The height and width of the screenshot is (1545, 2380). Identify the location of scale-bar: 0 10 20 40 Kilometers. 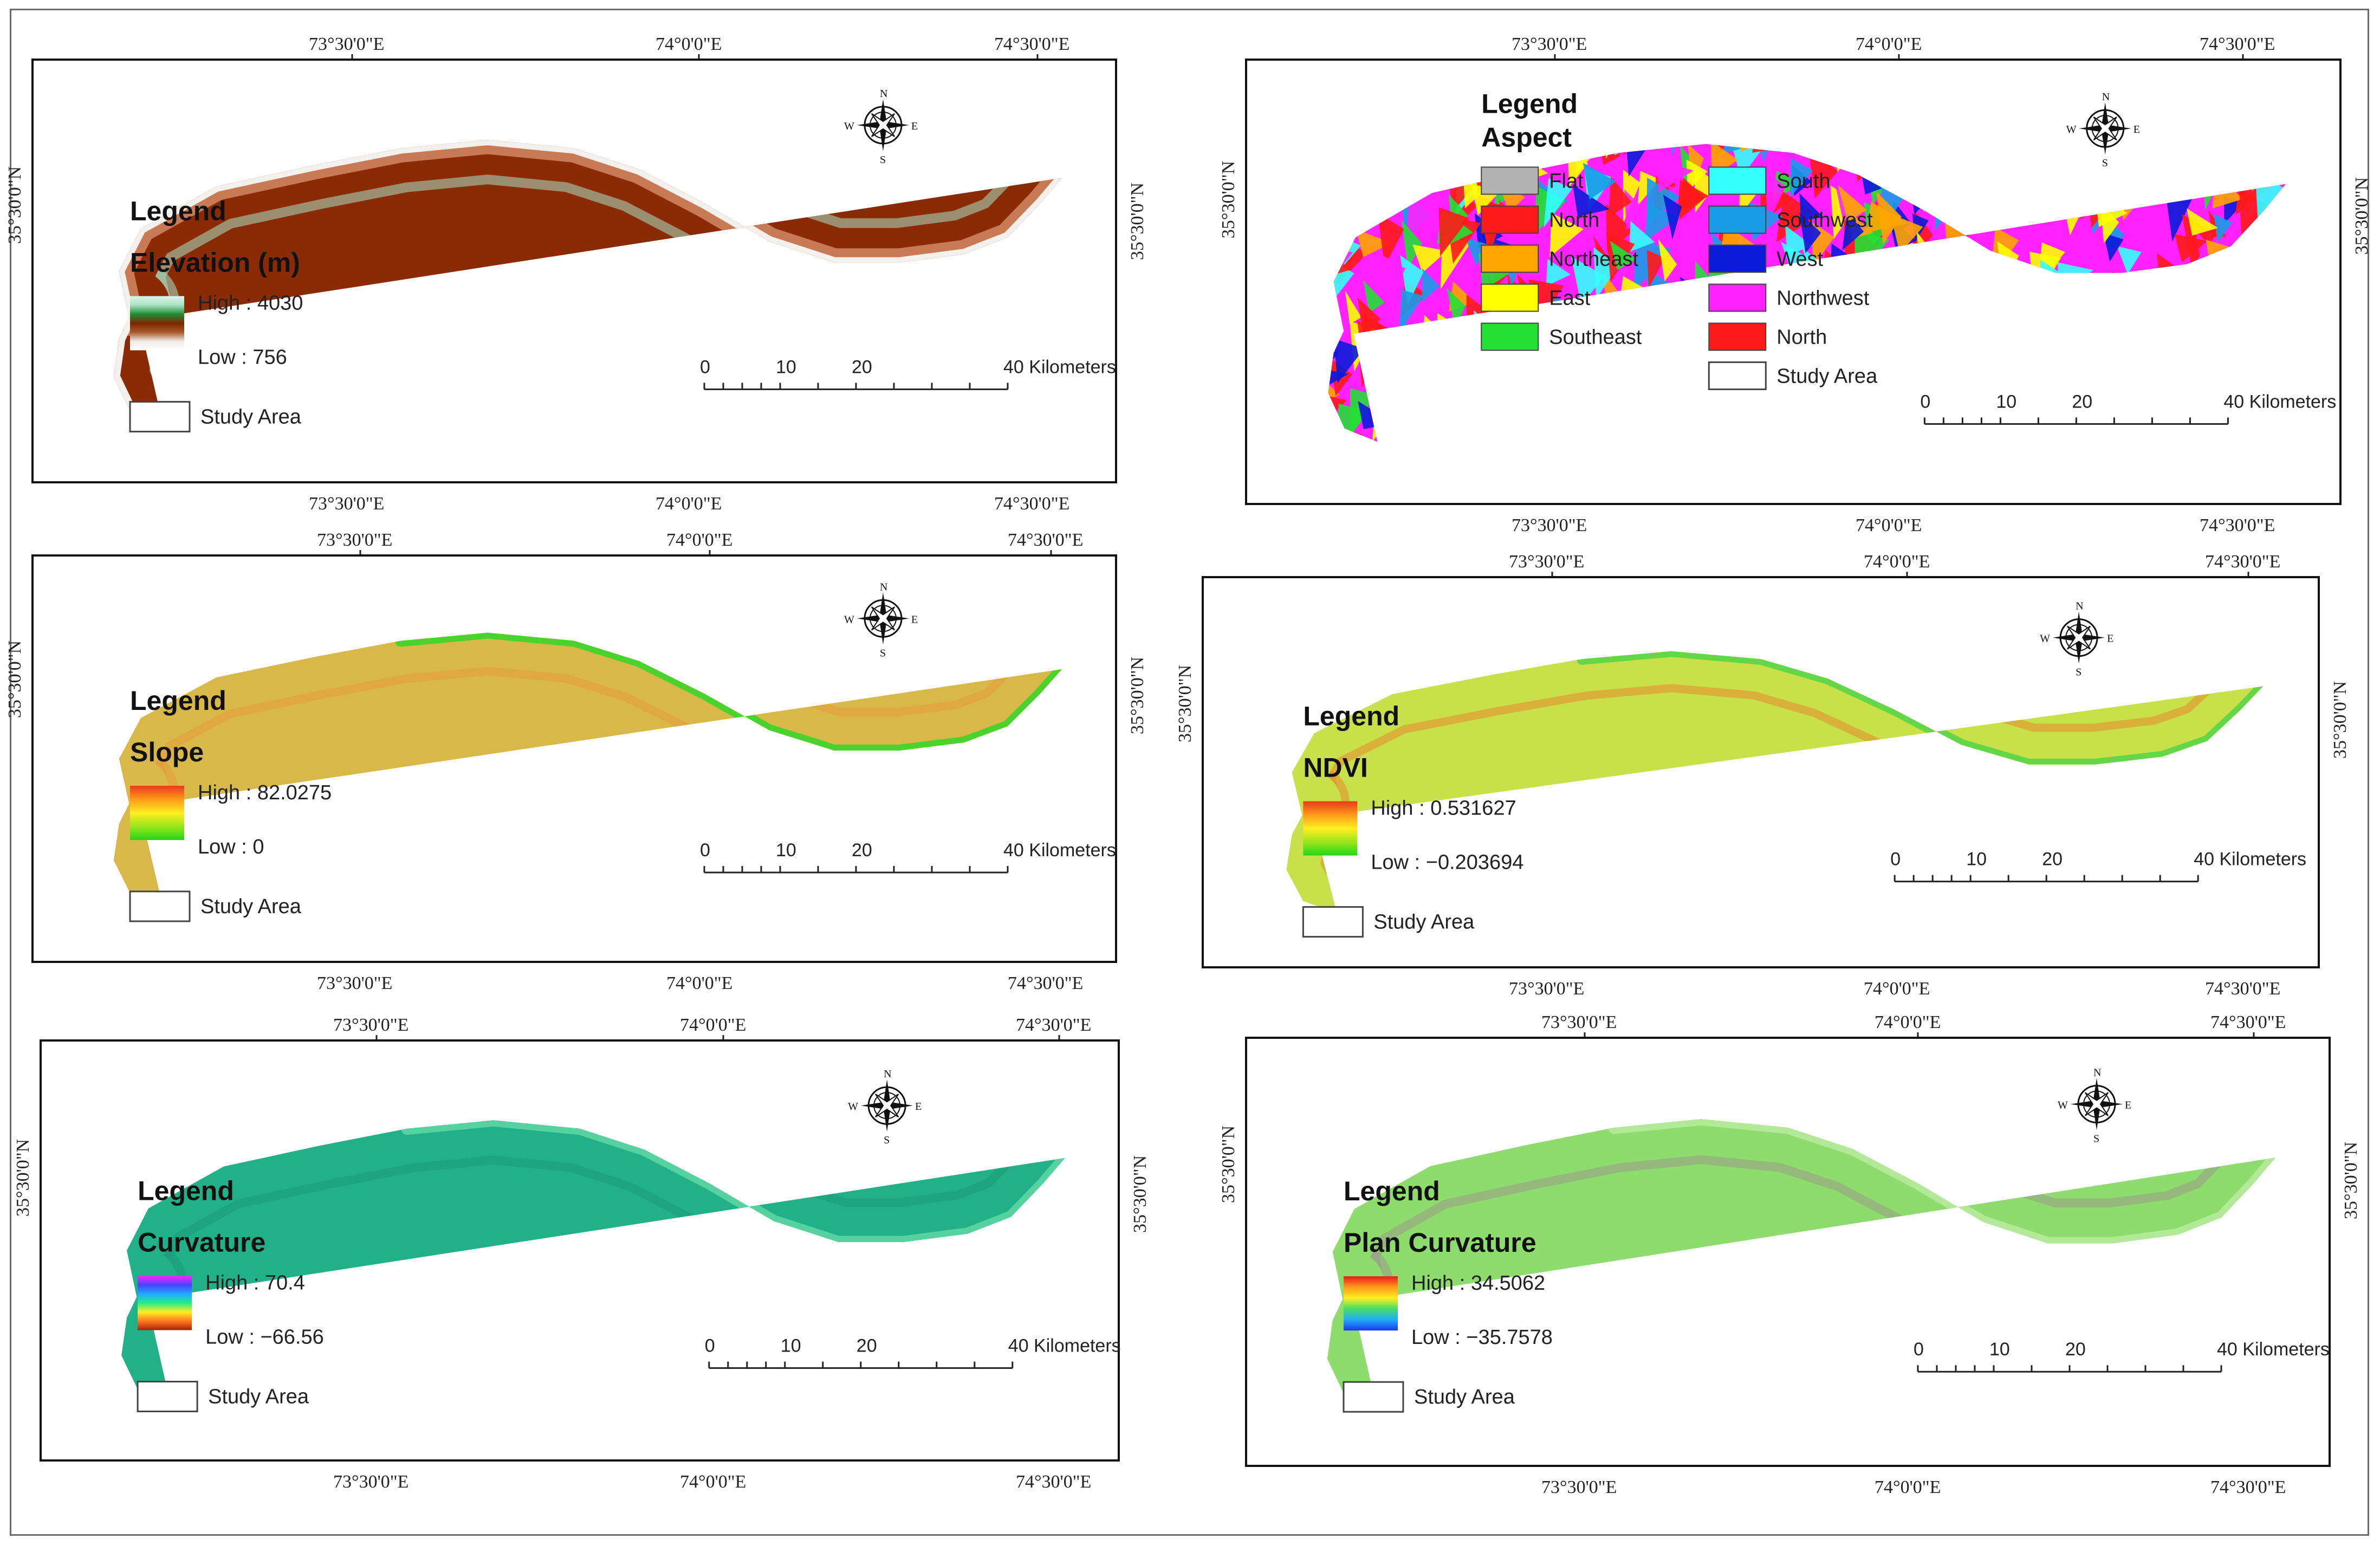
(908, 373).